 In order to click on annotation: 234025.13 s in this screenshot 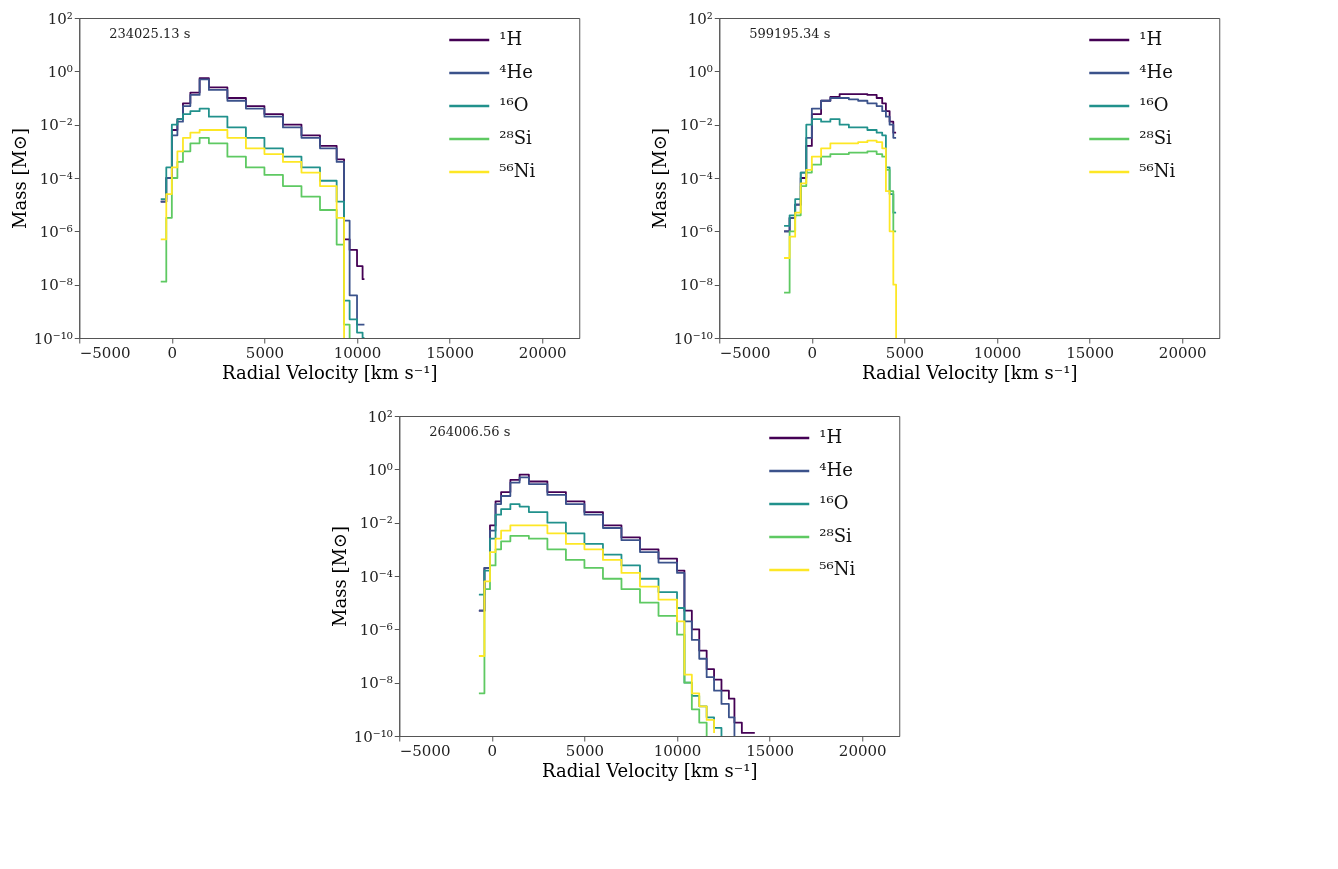, I will do `click(150, 33)`.